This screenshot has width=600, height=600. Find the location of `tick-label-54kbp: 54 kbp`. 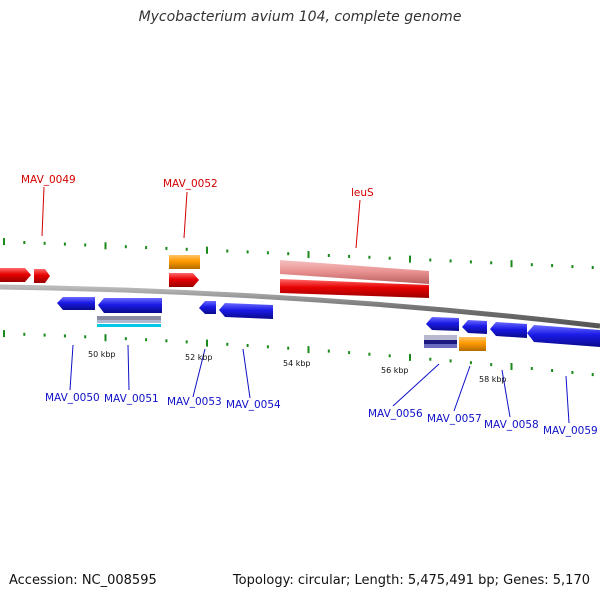

tick-label-54kbp: 54 kbp is located at coordinates (297, 363).